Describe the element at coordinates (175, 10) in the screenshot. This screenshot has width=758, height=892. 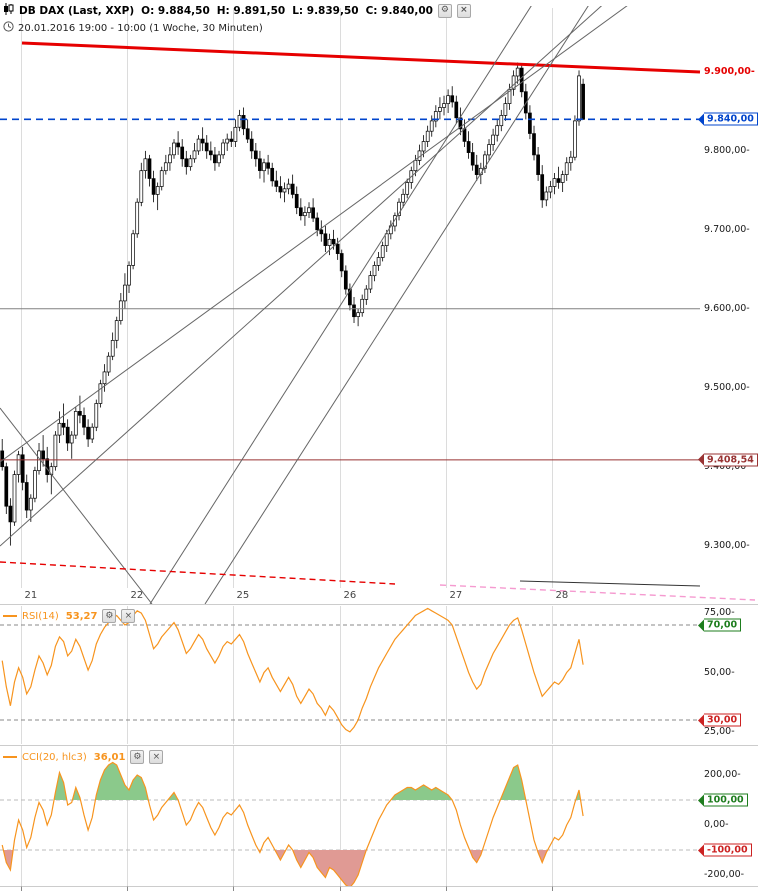
I see `ohlc-open: O: 9.884,50` at that location.